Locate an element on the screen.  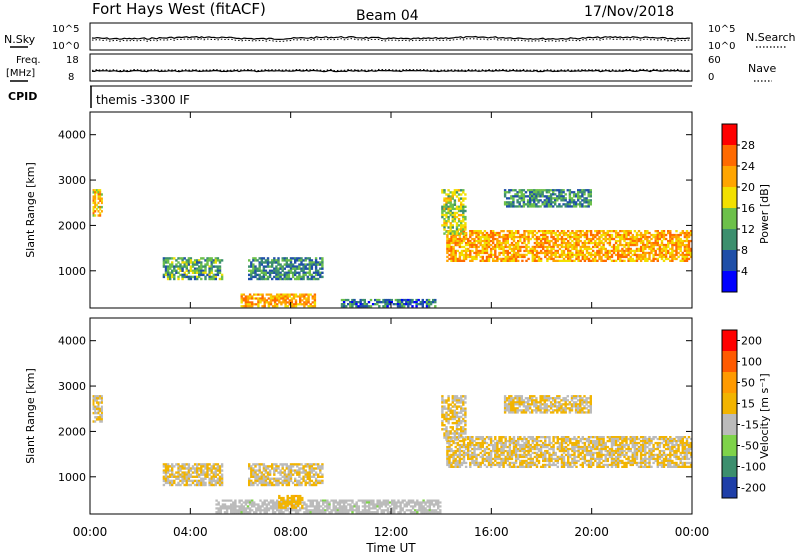
colorbar-tick-label: 4 is located at coordinates (744, 271).